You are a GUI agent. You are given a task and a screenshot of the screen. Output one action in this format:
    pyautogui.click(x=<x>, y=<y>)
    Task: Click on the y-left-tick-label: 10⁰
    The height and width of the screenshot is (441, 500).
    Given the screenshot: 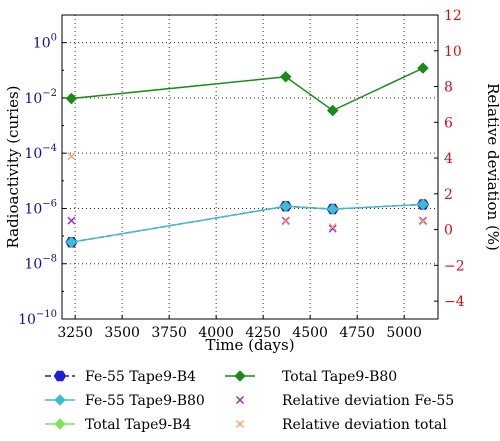 What is the action you would take?
    pyautogui.click(x=45, y=42)
    